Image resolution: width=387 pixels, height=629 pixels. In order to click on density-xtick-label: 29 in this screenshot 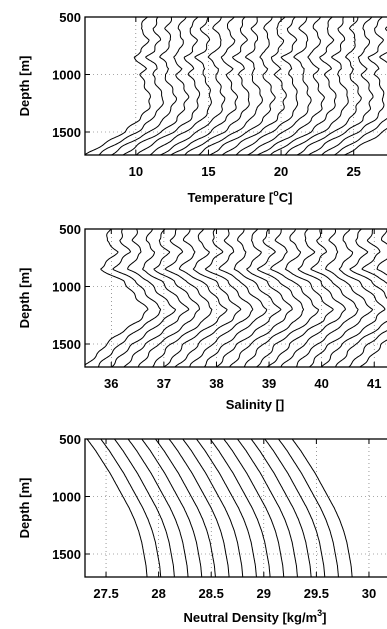, I will do `click(264, 593)`.